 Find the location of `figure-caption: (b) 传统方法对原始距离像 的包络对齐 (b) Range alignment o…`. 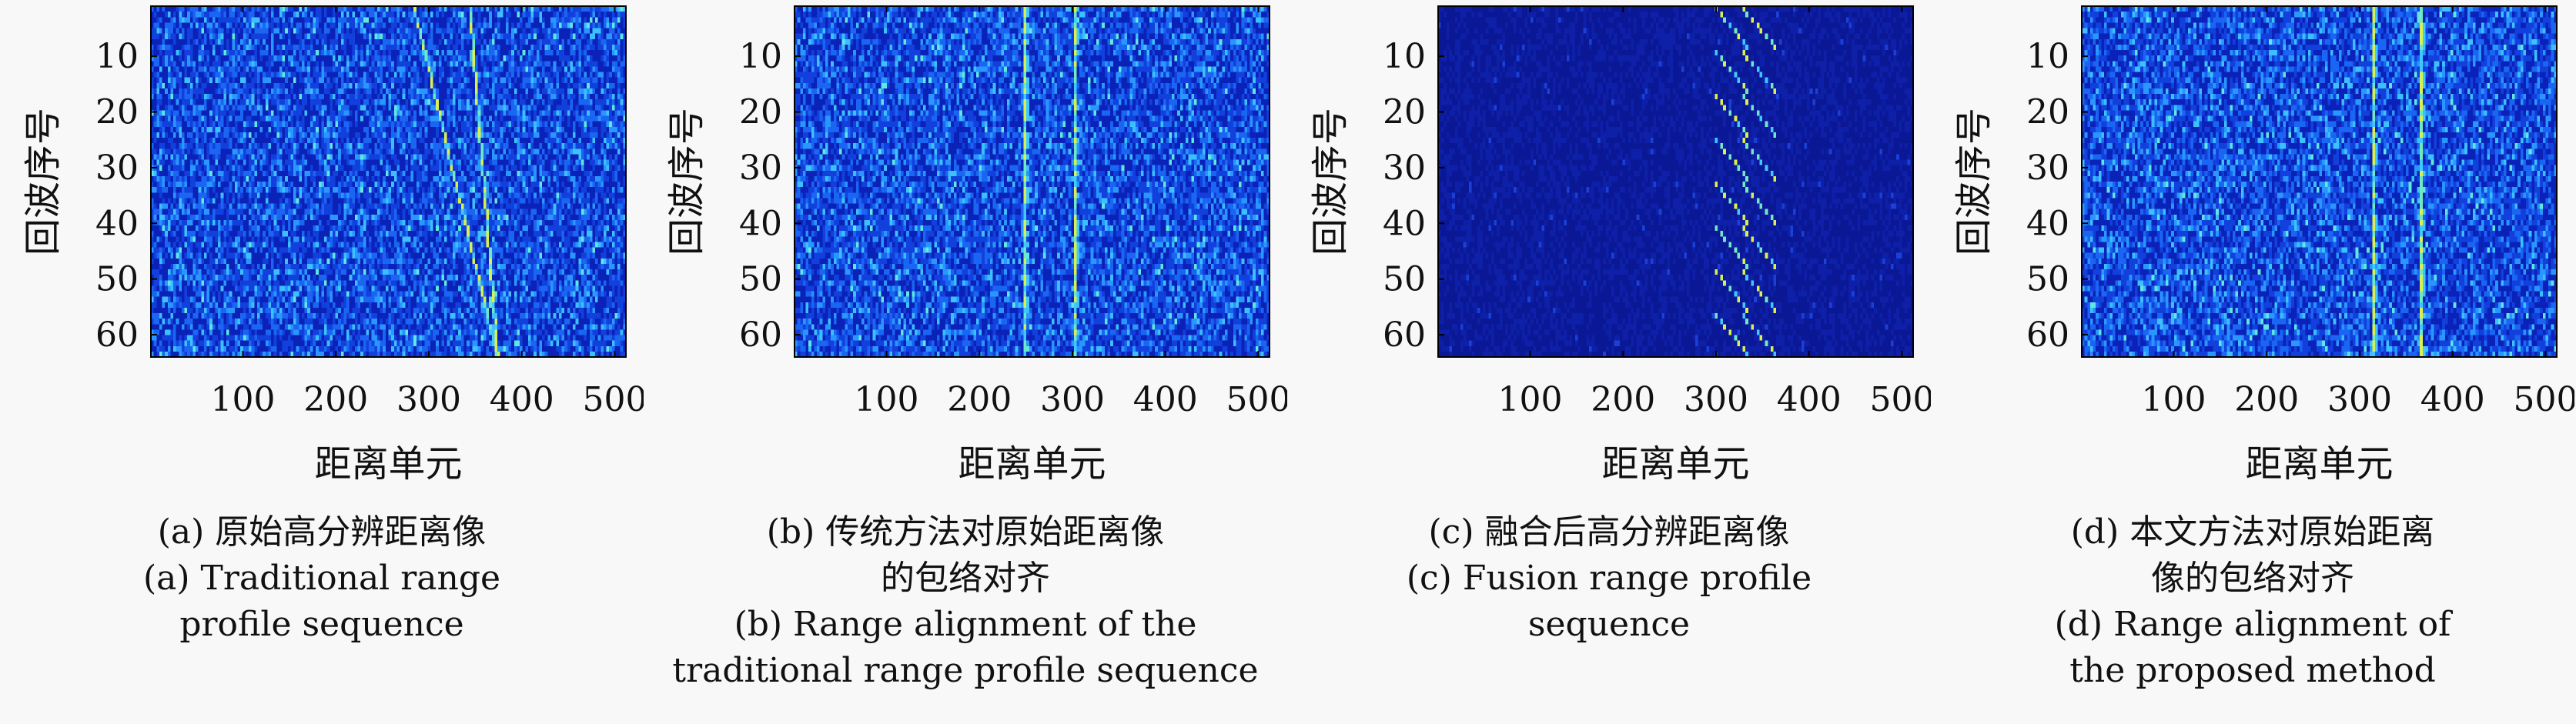

figure-caption: (b) 传统方法对原始距离像 的包络对齐 (b) Range alignment o… is located at coordinates (966, 601).